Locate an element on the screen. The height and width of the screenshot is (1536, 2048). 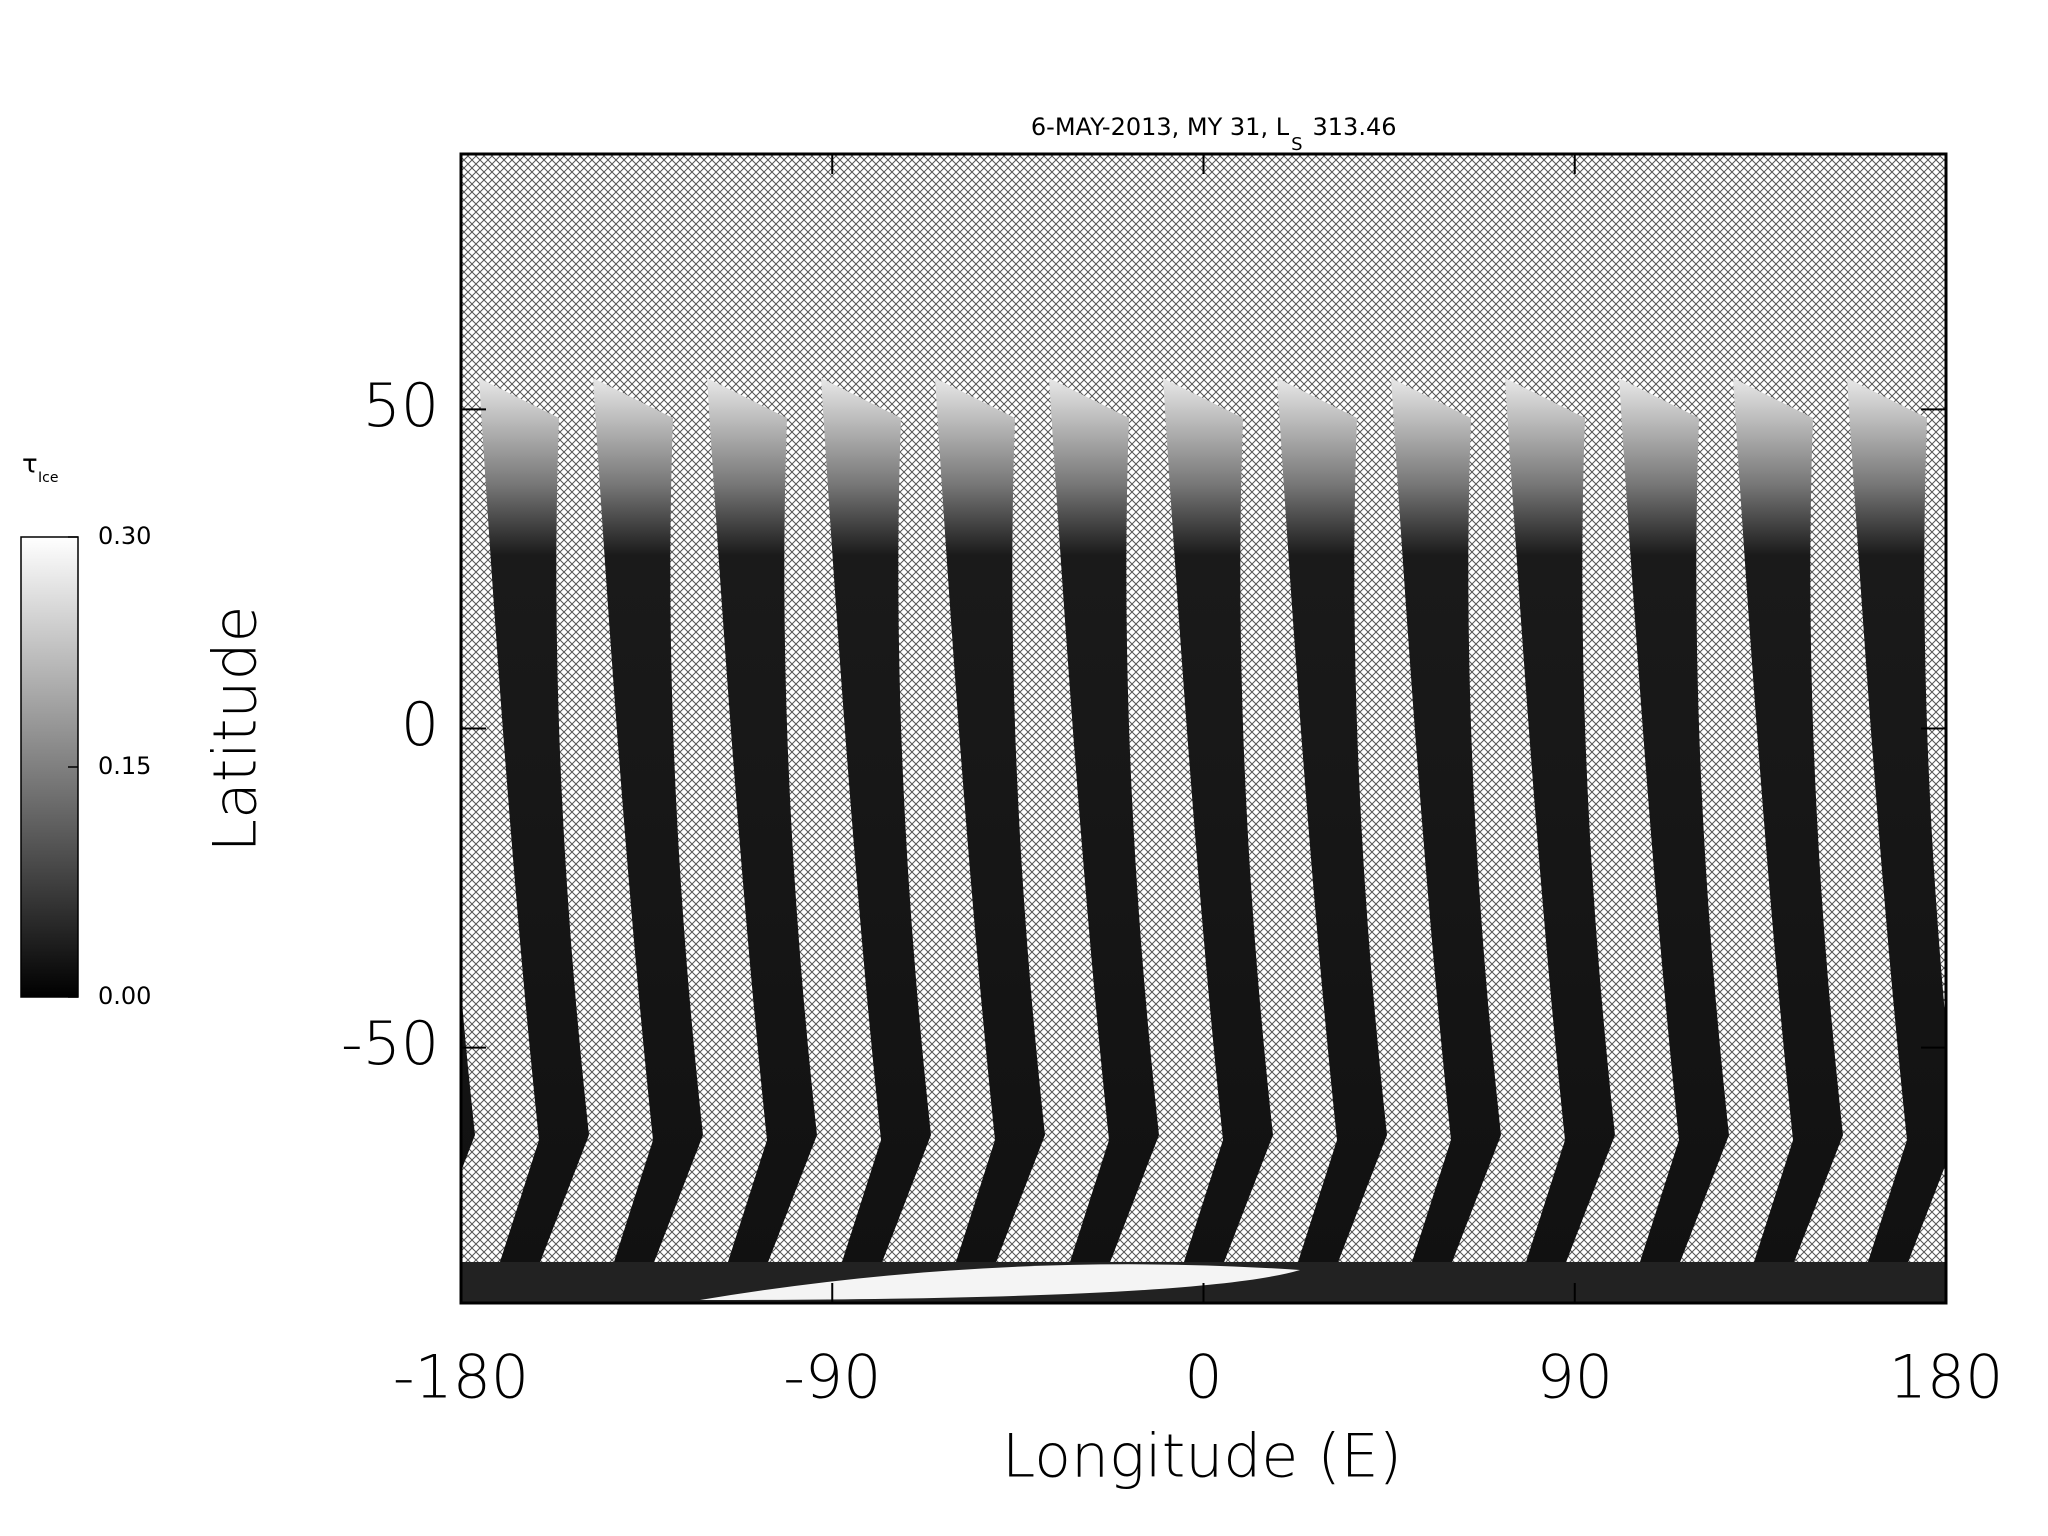
title-subscript: S is located at coordinates (1296, 144).